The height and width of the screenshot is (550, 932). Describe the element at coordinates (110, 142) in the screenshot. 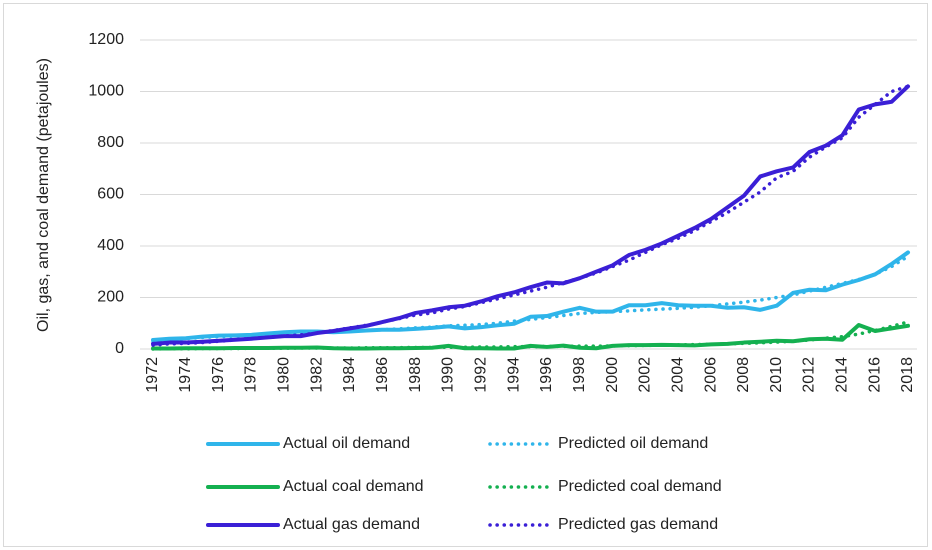

I see `y-tick-label: 800` at that location.